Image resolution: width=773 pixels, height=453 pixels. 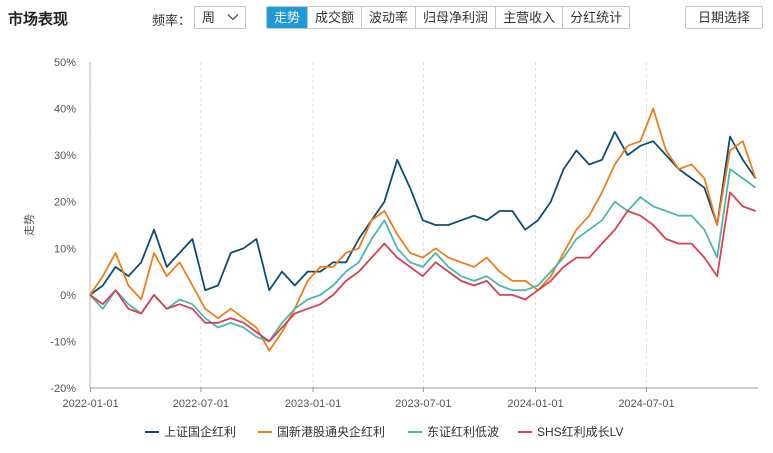 What do you see at coordinates (535, 404) in the screenshot?
I see `x-tick-label: 2024-01-01` at bounding box center [535, 404].